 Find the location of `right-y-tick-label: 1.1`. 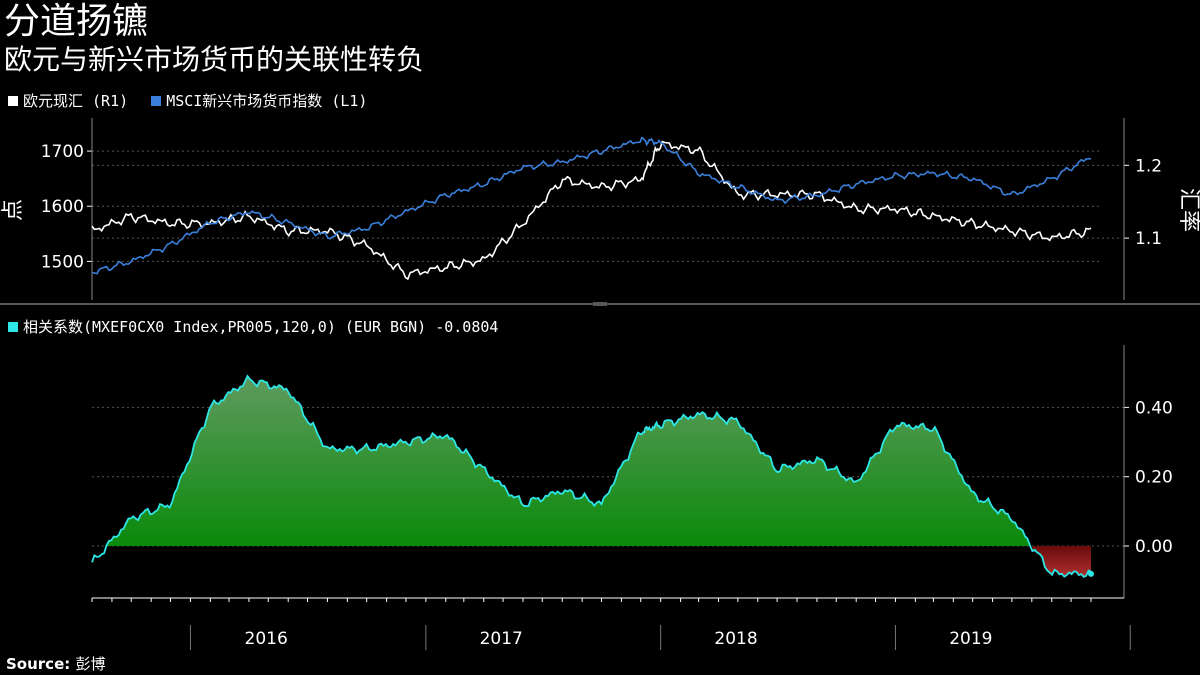

right-y-tick-label: 1.1 is located at coordinates (1148, 239).